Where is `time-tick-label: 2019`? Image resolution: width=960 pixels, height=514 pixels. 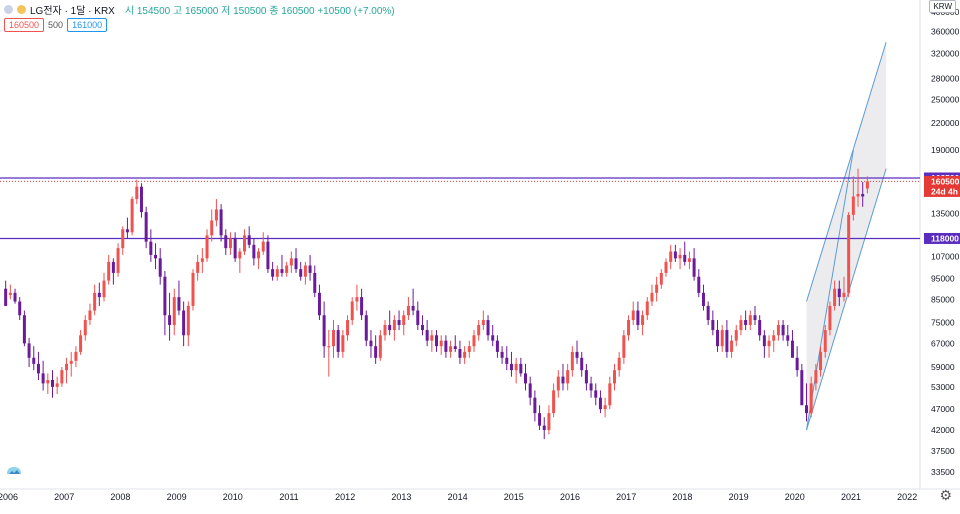
time-tick-label: 2019 is located at coordinates (739, 497).